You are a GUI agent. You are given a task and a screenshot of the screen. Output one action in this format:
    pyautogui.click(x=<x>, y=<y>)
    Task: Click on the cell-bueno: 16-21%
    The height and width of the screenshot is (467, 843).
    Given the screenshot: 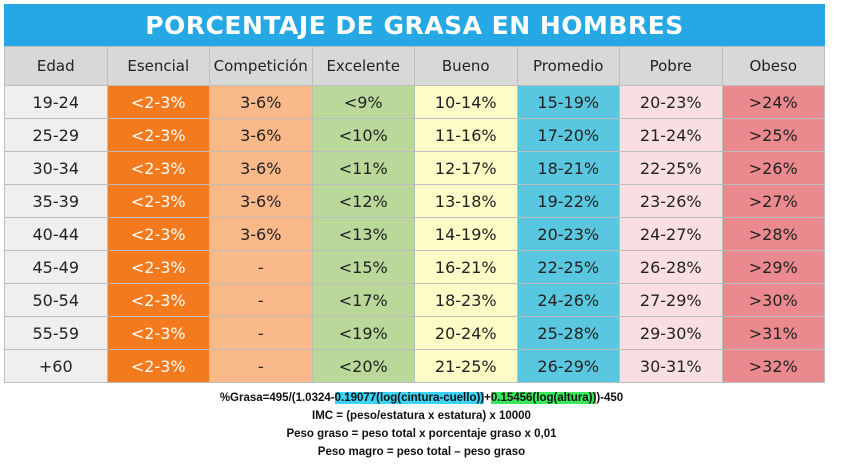 What is the action you would take?
    pyautogui.click(x=466, y=267)
    